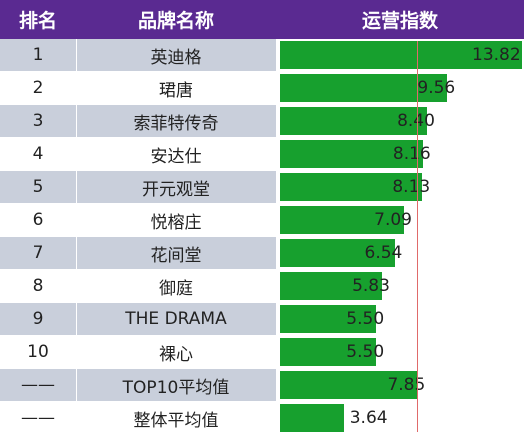  Describe the element at coordinates (176, 352) in the screenshot. I see `brand-name-cell: 裸心` at that location.